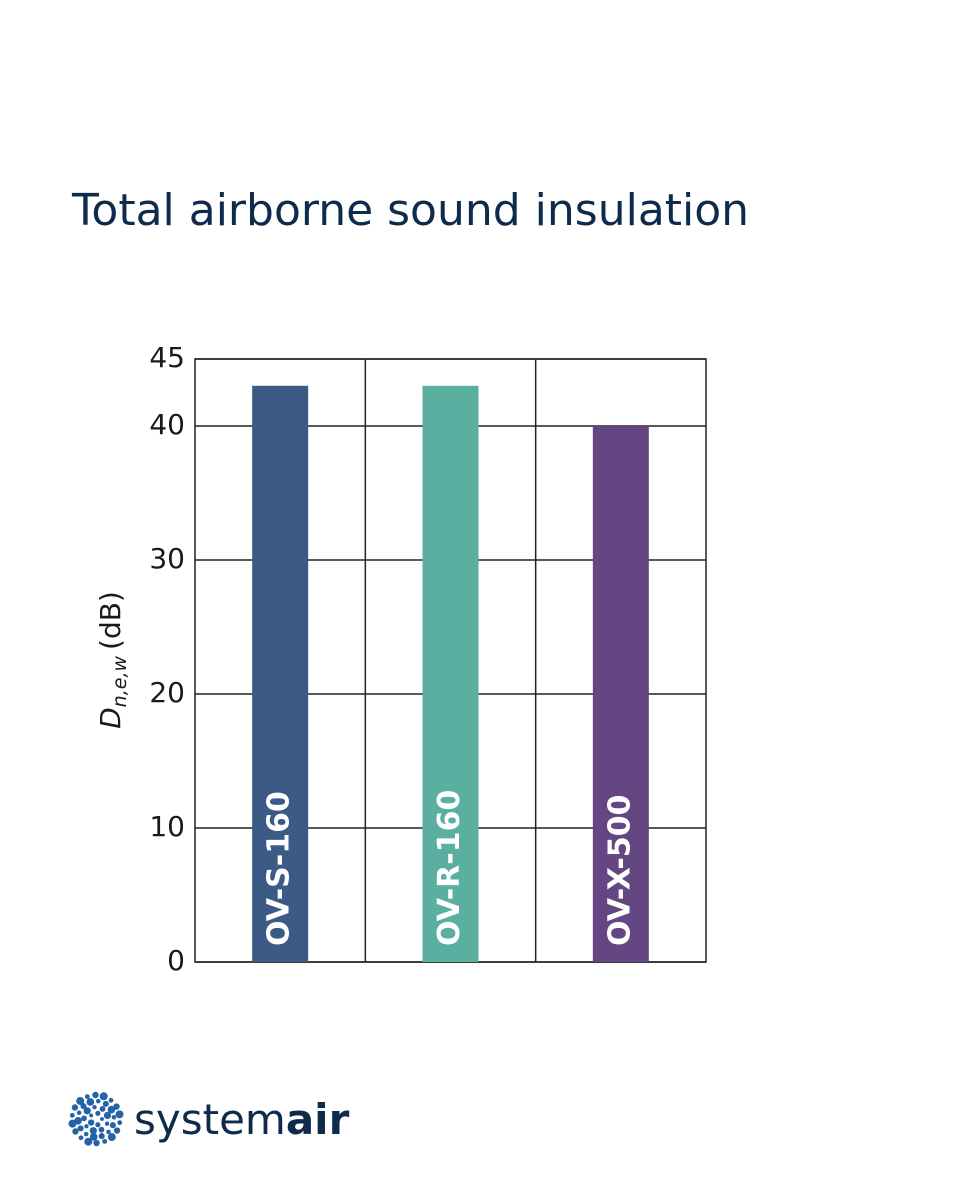 The width and height of the screenshot is (960, 1200). I want to click on logo-icon, so click(96, 1119).